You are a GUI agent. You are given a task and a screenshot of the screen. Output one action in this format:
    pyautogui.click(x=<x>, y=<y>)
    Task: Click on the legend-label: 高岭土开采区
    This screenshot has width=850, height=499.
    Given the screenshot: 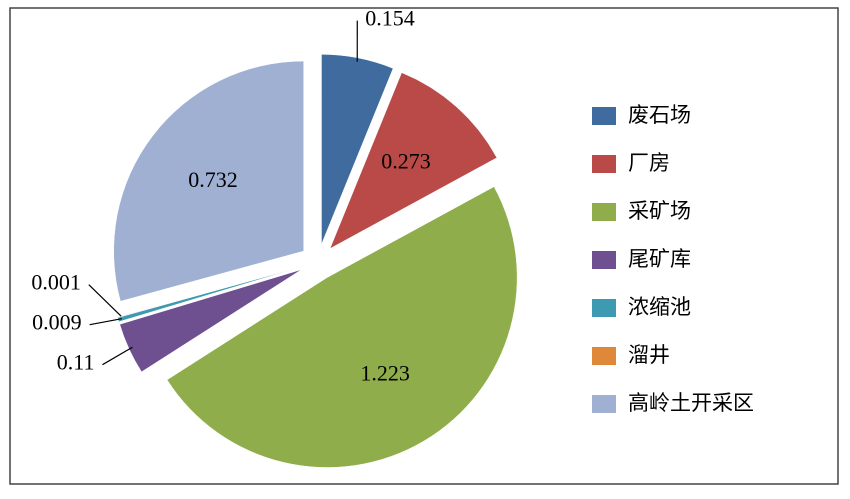 What is the action you would take?
    pyautogui.click(x=691, y=403)
    